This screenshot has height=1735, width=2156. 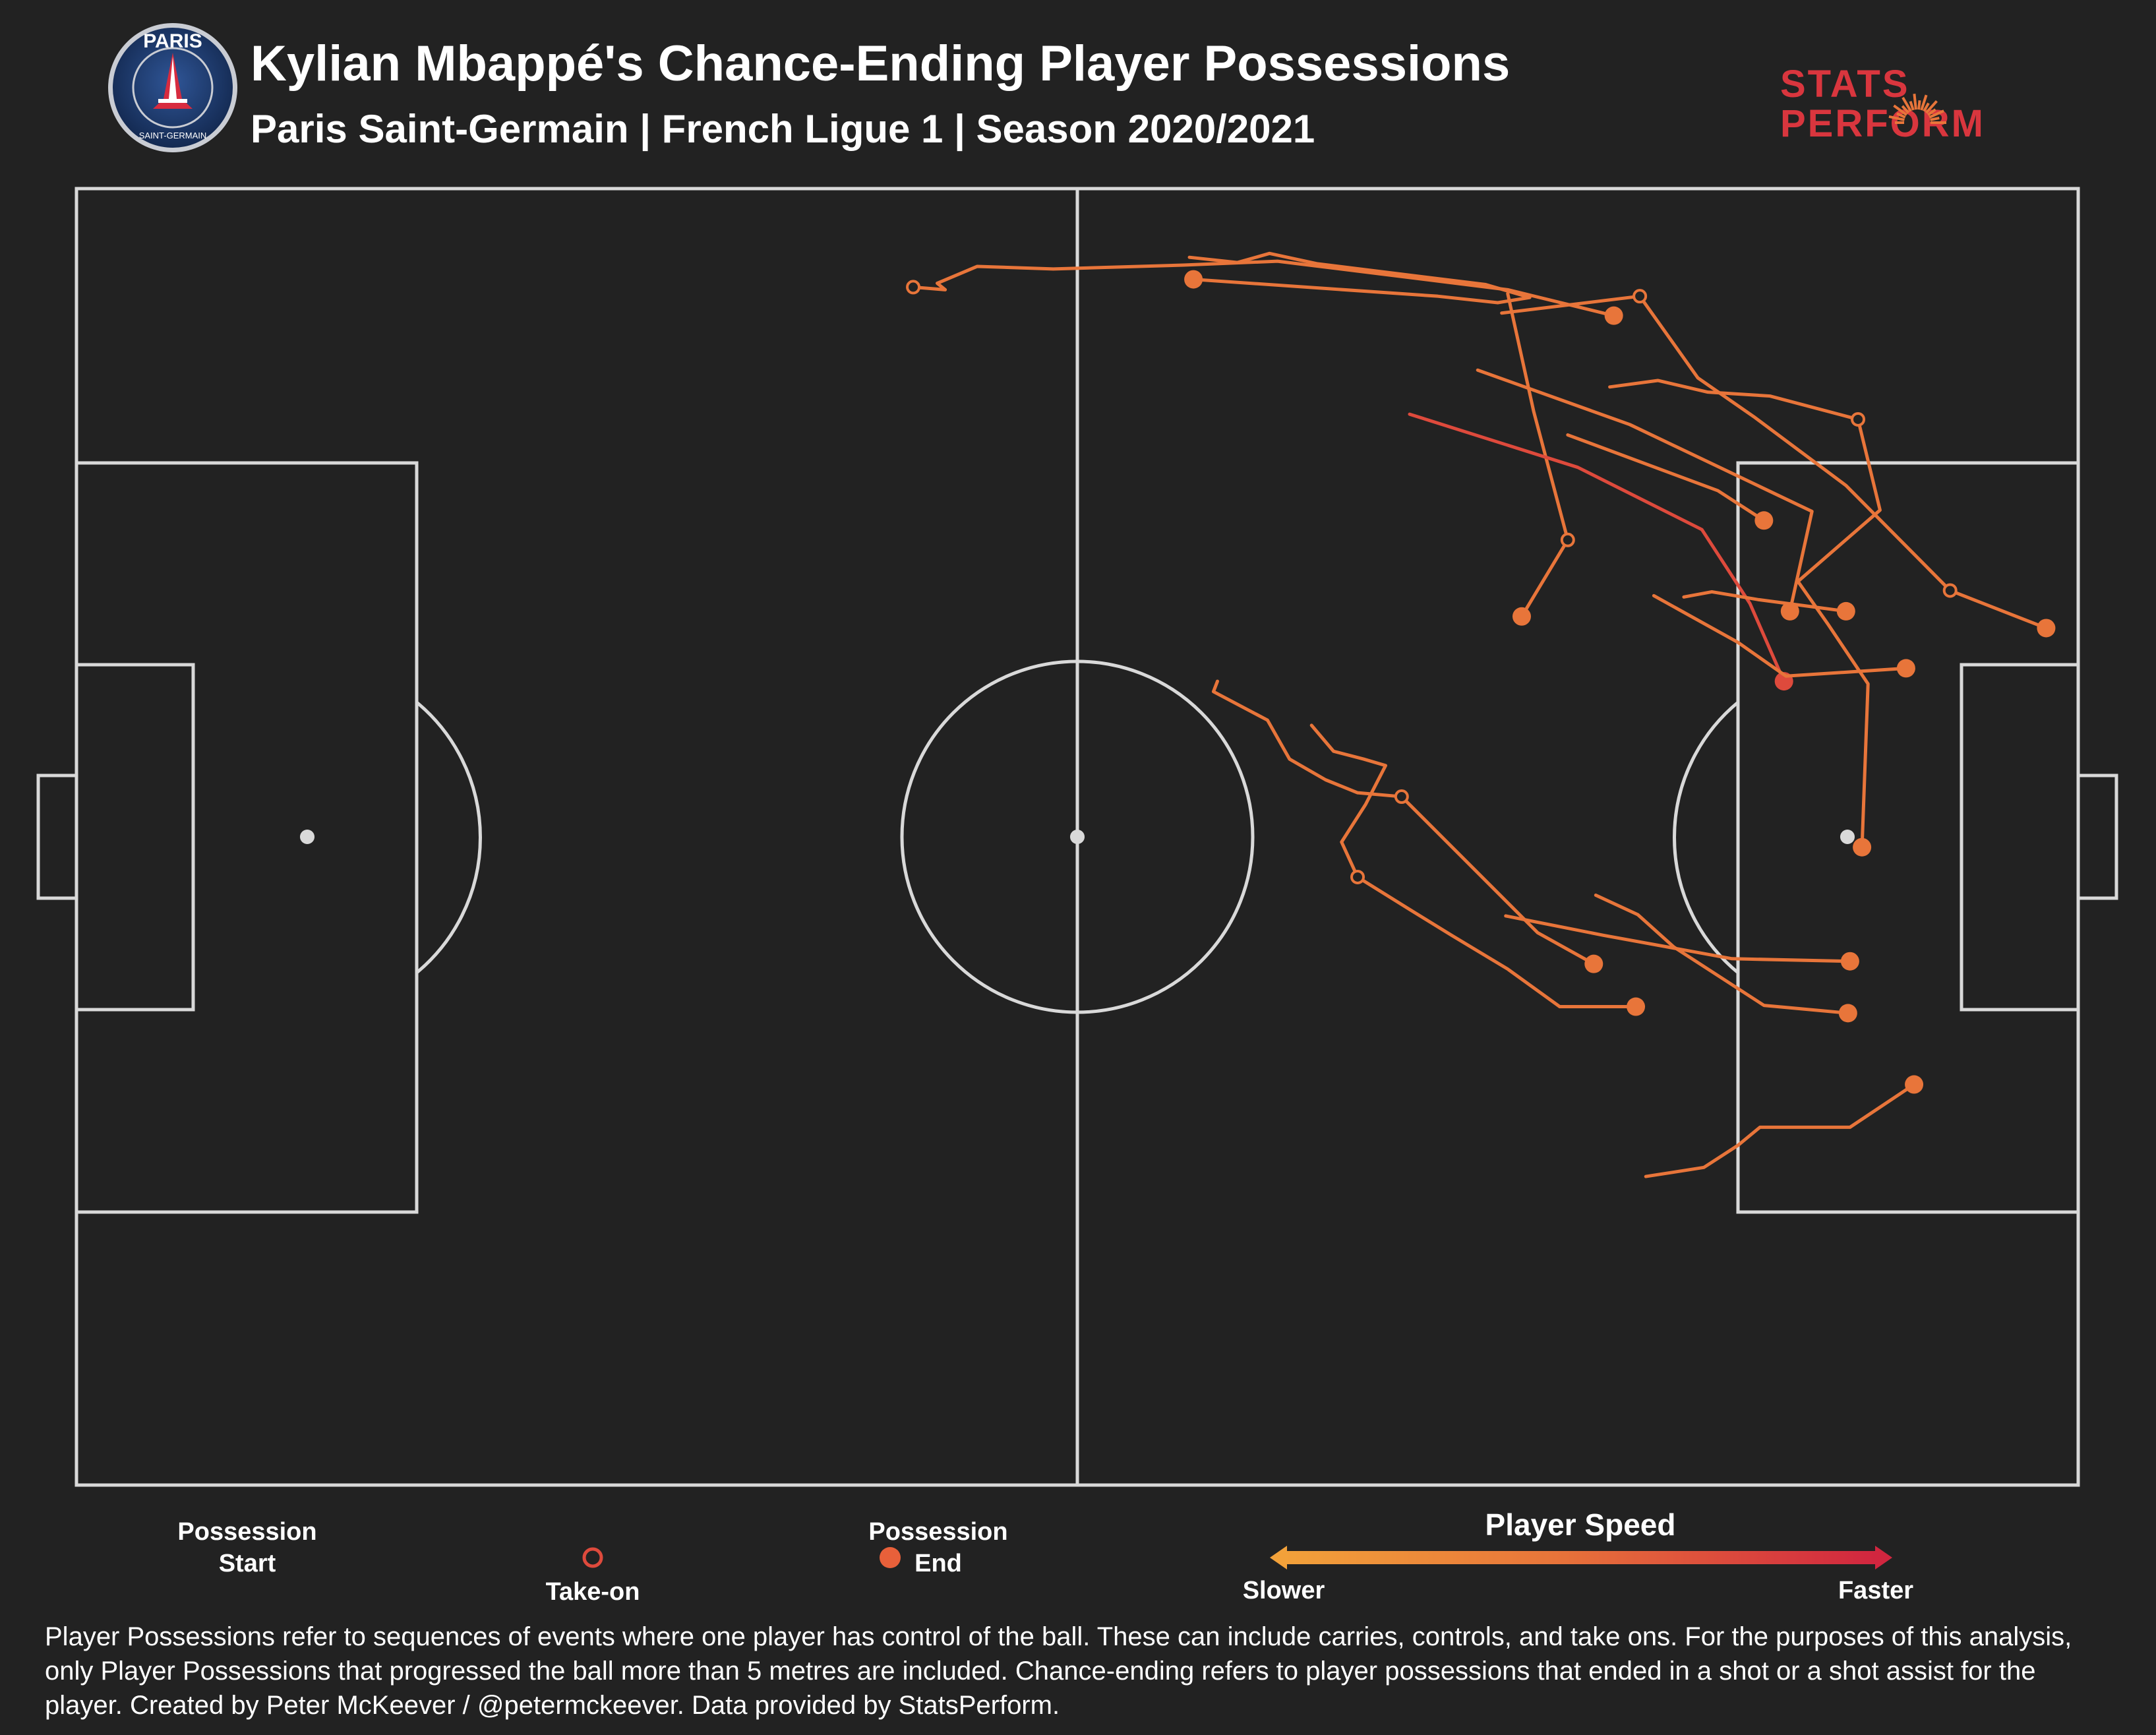 What do you see at coordinates (592, 1557) in the screenshot?
I see `legend-takeon-marker` at bounding box center [592, 1557].